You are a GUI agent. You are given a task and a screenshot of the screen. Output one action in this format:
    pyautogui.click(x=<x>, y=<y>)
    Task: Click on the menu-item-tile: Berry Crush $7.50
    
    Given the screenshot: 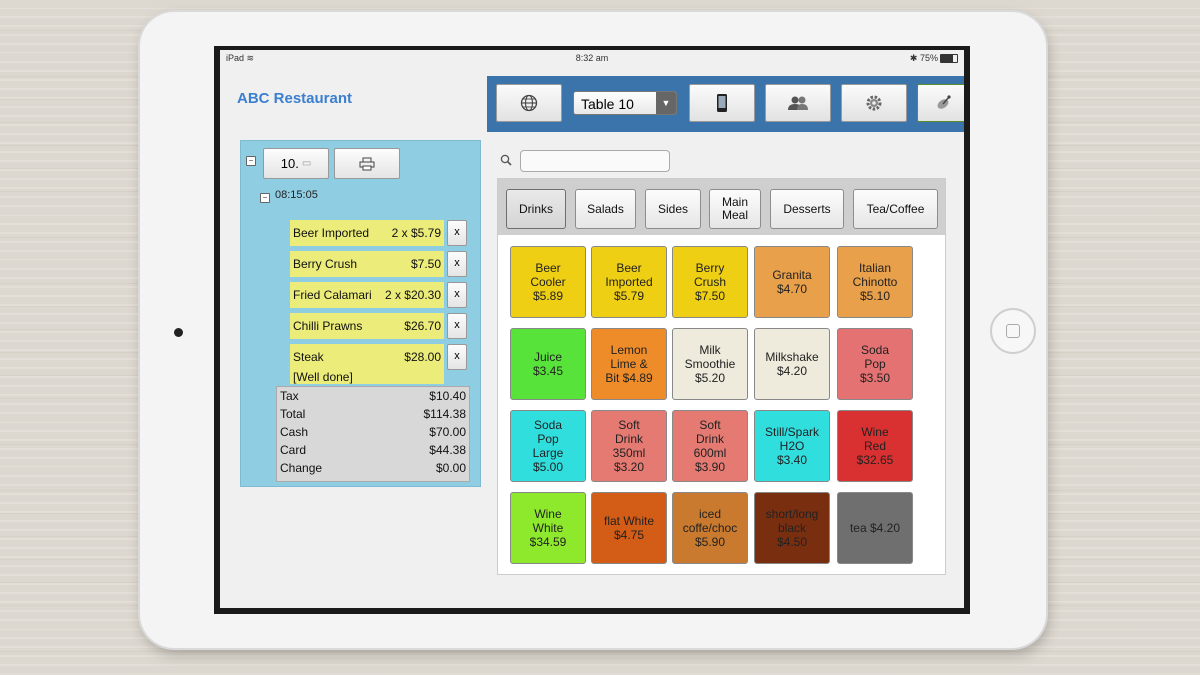 What is the action you would take?
    pyautogui.click(x=710, y=282)
    